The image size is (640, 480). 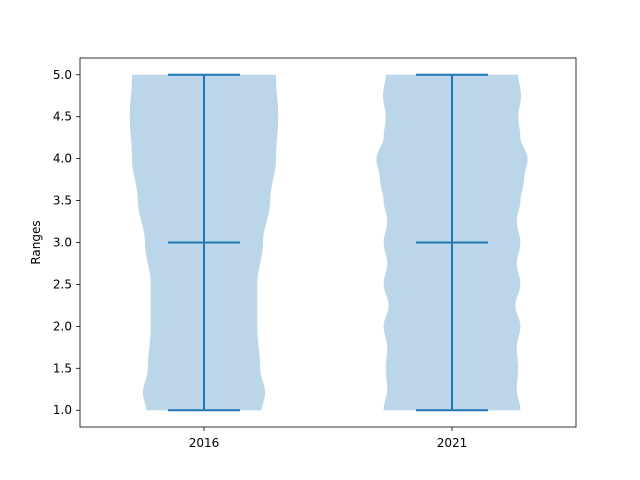 What do you see at coordinates (62, 410) in the screenshot?
I see `y-tick-label: 1.0` at bounding box center [62, 410].